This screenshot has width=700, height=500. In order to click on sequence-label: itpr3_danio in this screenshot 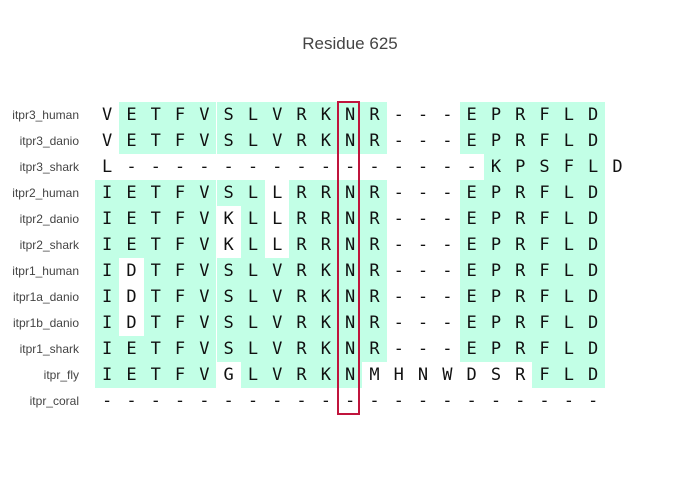, I will do `click(49, 141)`.